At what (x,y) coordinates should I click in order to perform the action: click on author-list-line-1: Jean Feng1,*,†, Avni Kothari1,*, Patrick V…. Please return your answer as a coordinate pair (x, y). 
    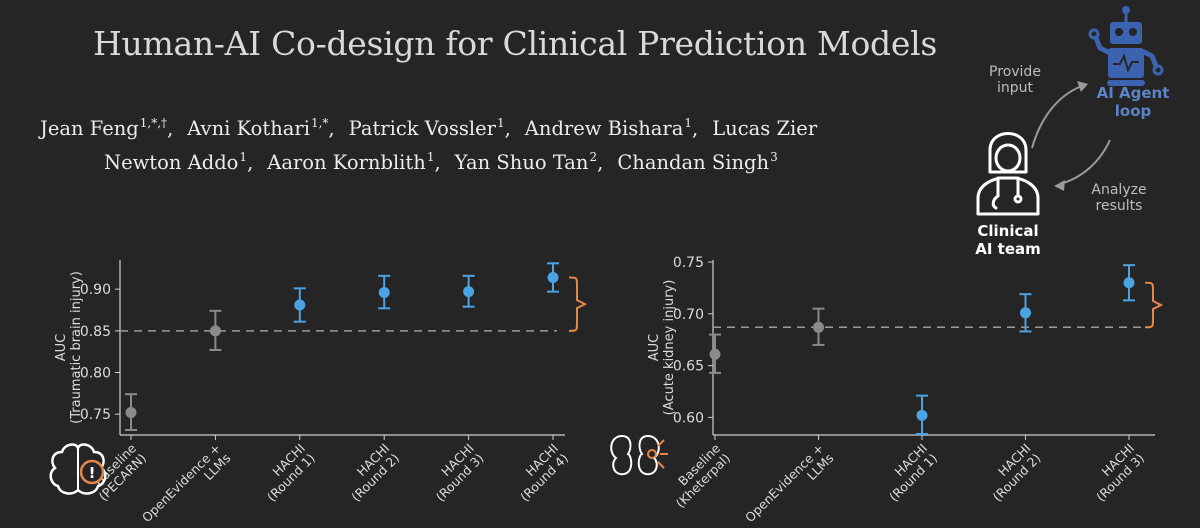
    Looking at the image, I should click on (485, 128).